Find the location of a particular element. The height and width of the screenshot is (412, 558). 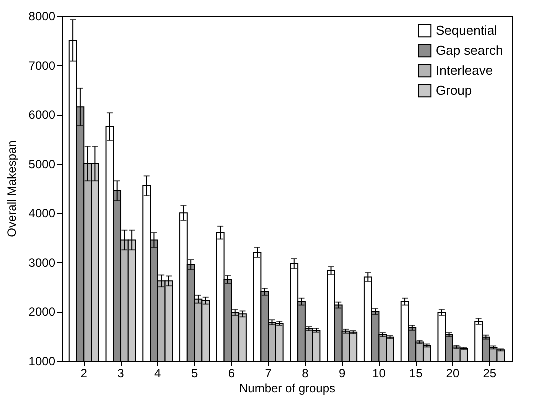

x-tick-label: 3 is located at coordinates (121, 373).